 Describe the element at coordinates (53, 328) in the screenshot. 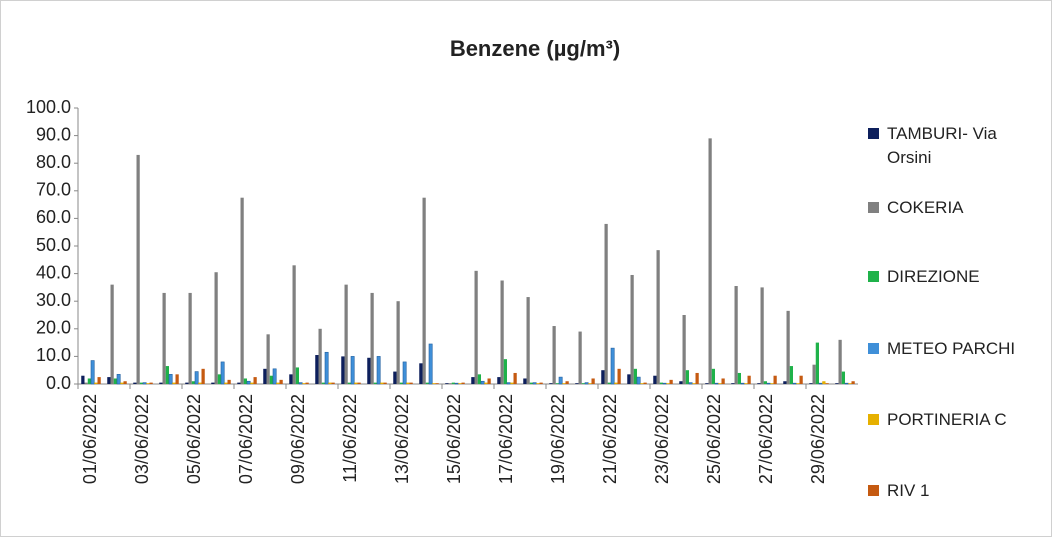

I see `y-tick-label: 20.0` at that location.